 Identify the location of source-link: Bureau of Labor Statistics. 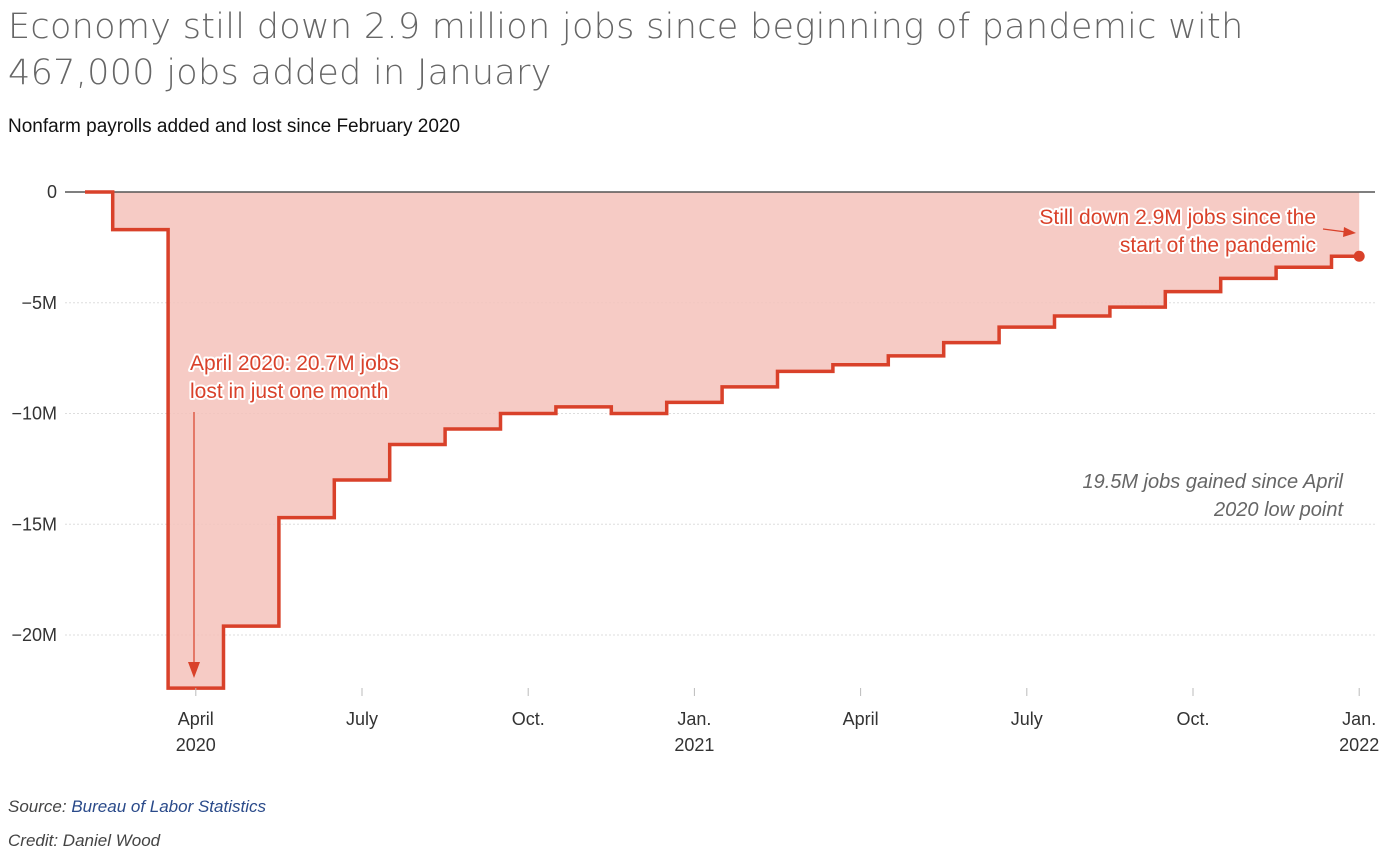
(168, 806).